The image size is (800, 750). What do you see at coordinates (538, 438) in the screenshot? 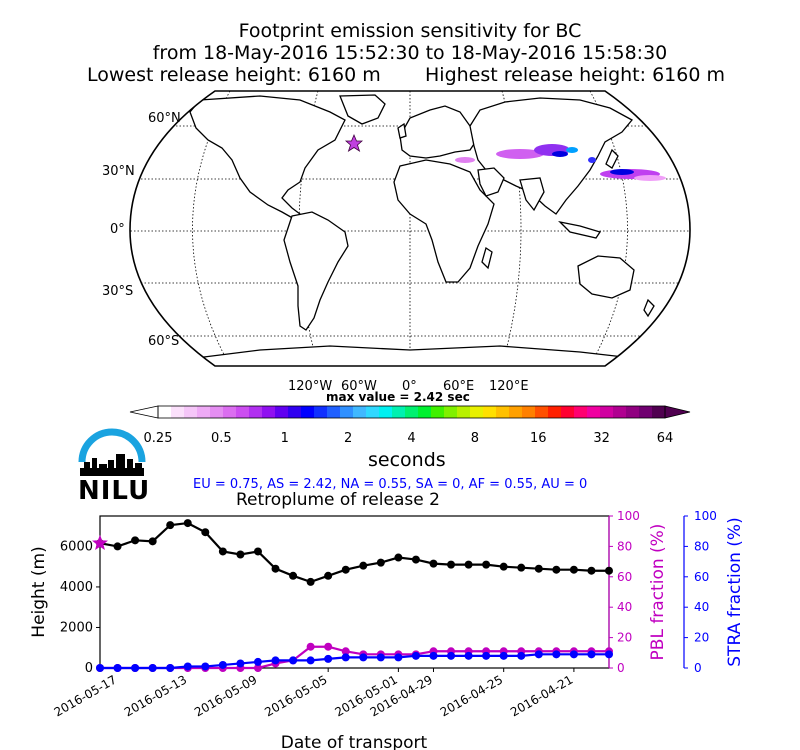
I see `colorbar-tick-label: 16` at bounding box center [538, 438].